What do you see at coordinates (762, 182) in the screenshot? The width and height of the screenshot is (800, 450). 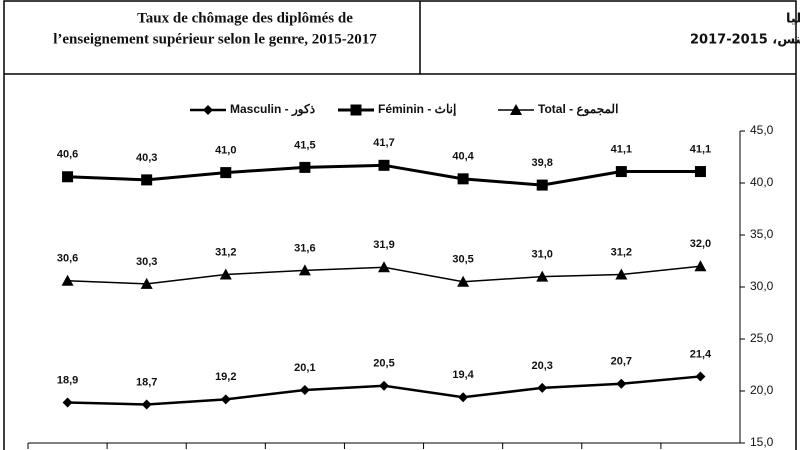 I see `y-tick-label: 40,0` at bounding box center [762, 182].